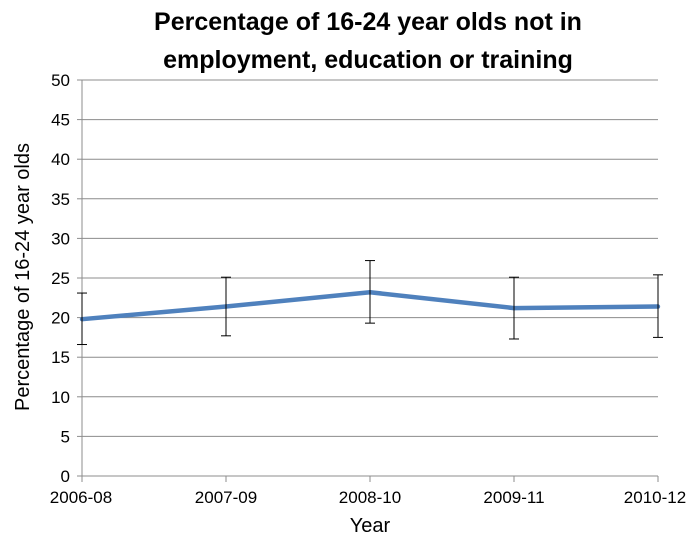 This screenshot has width=695, height=535. What do you see at coordinates (60, 397) in the screenshot?
I see `y-tick-label-10: 10` at bounding box center [60, 397].